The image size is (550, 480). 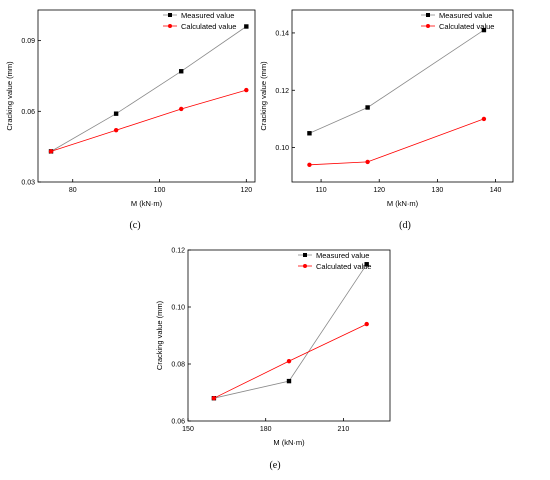 I want to click on y-tick-label: 0.03, so click(x=28, y=183).